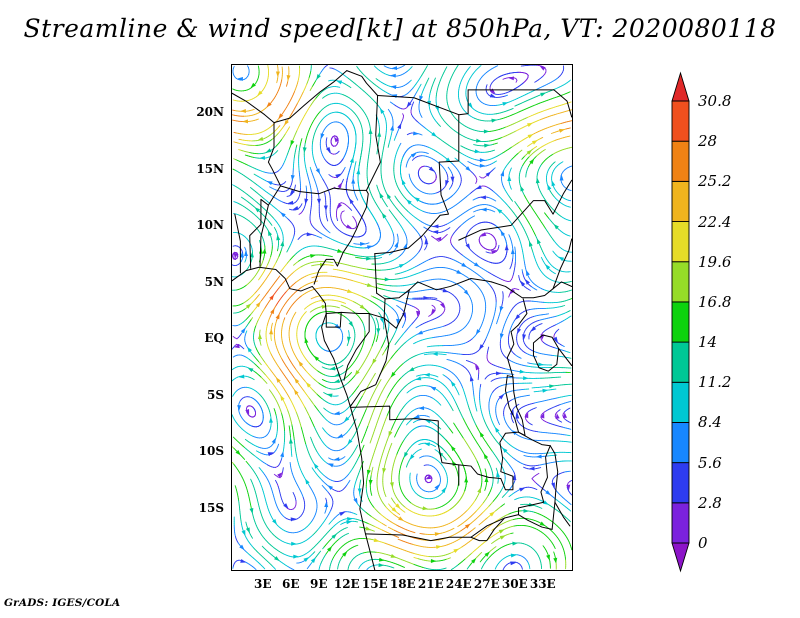 This screenshot has width=800, height=618. Describe the element at coordinates (708, 342) in the screenshot. I see `colorbar-tick-label: 14` at that location.